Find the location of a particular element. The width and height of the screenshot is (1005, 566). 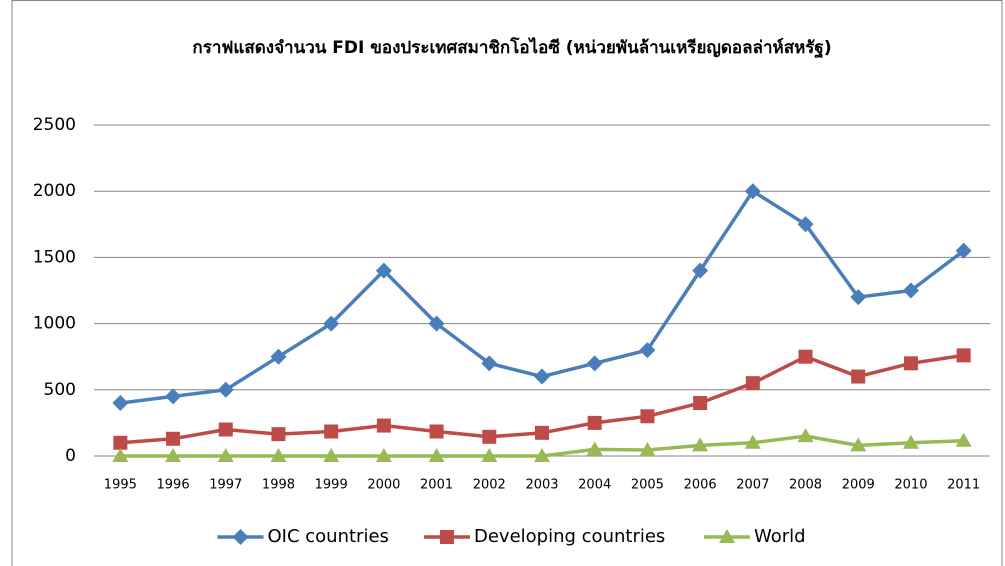

x-tick-label: 1999 is located at coordinates (331, 485).